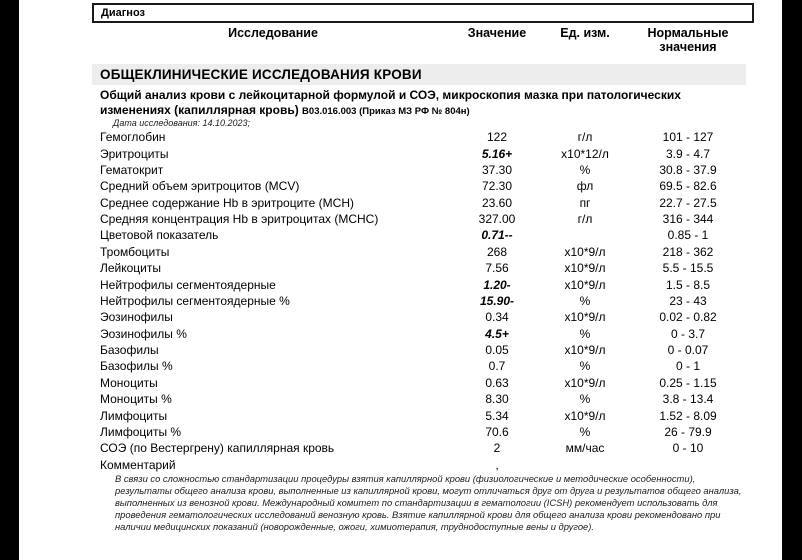 Image resolution: width=802 pixels, height=560 pixels. I want to click on row-name: СОЭ (по Вестергрену) капиллярная кровь, so click(217, 448).